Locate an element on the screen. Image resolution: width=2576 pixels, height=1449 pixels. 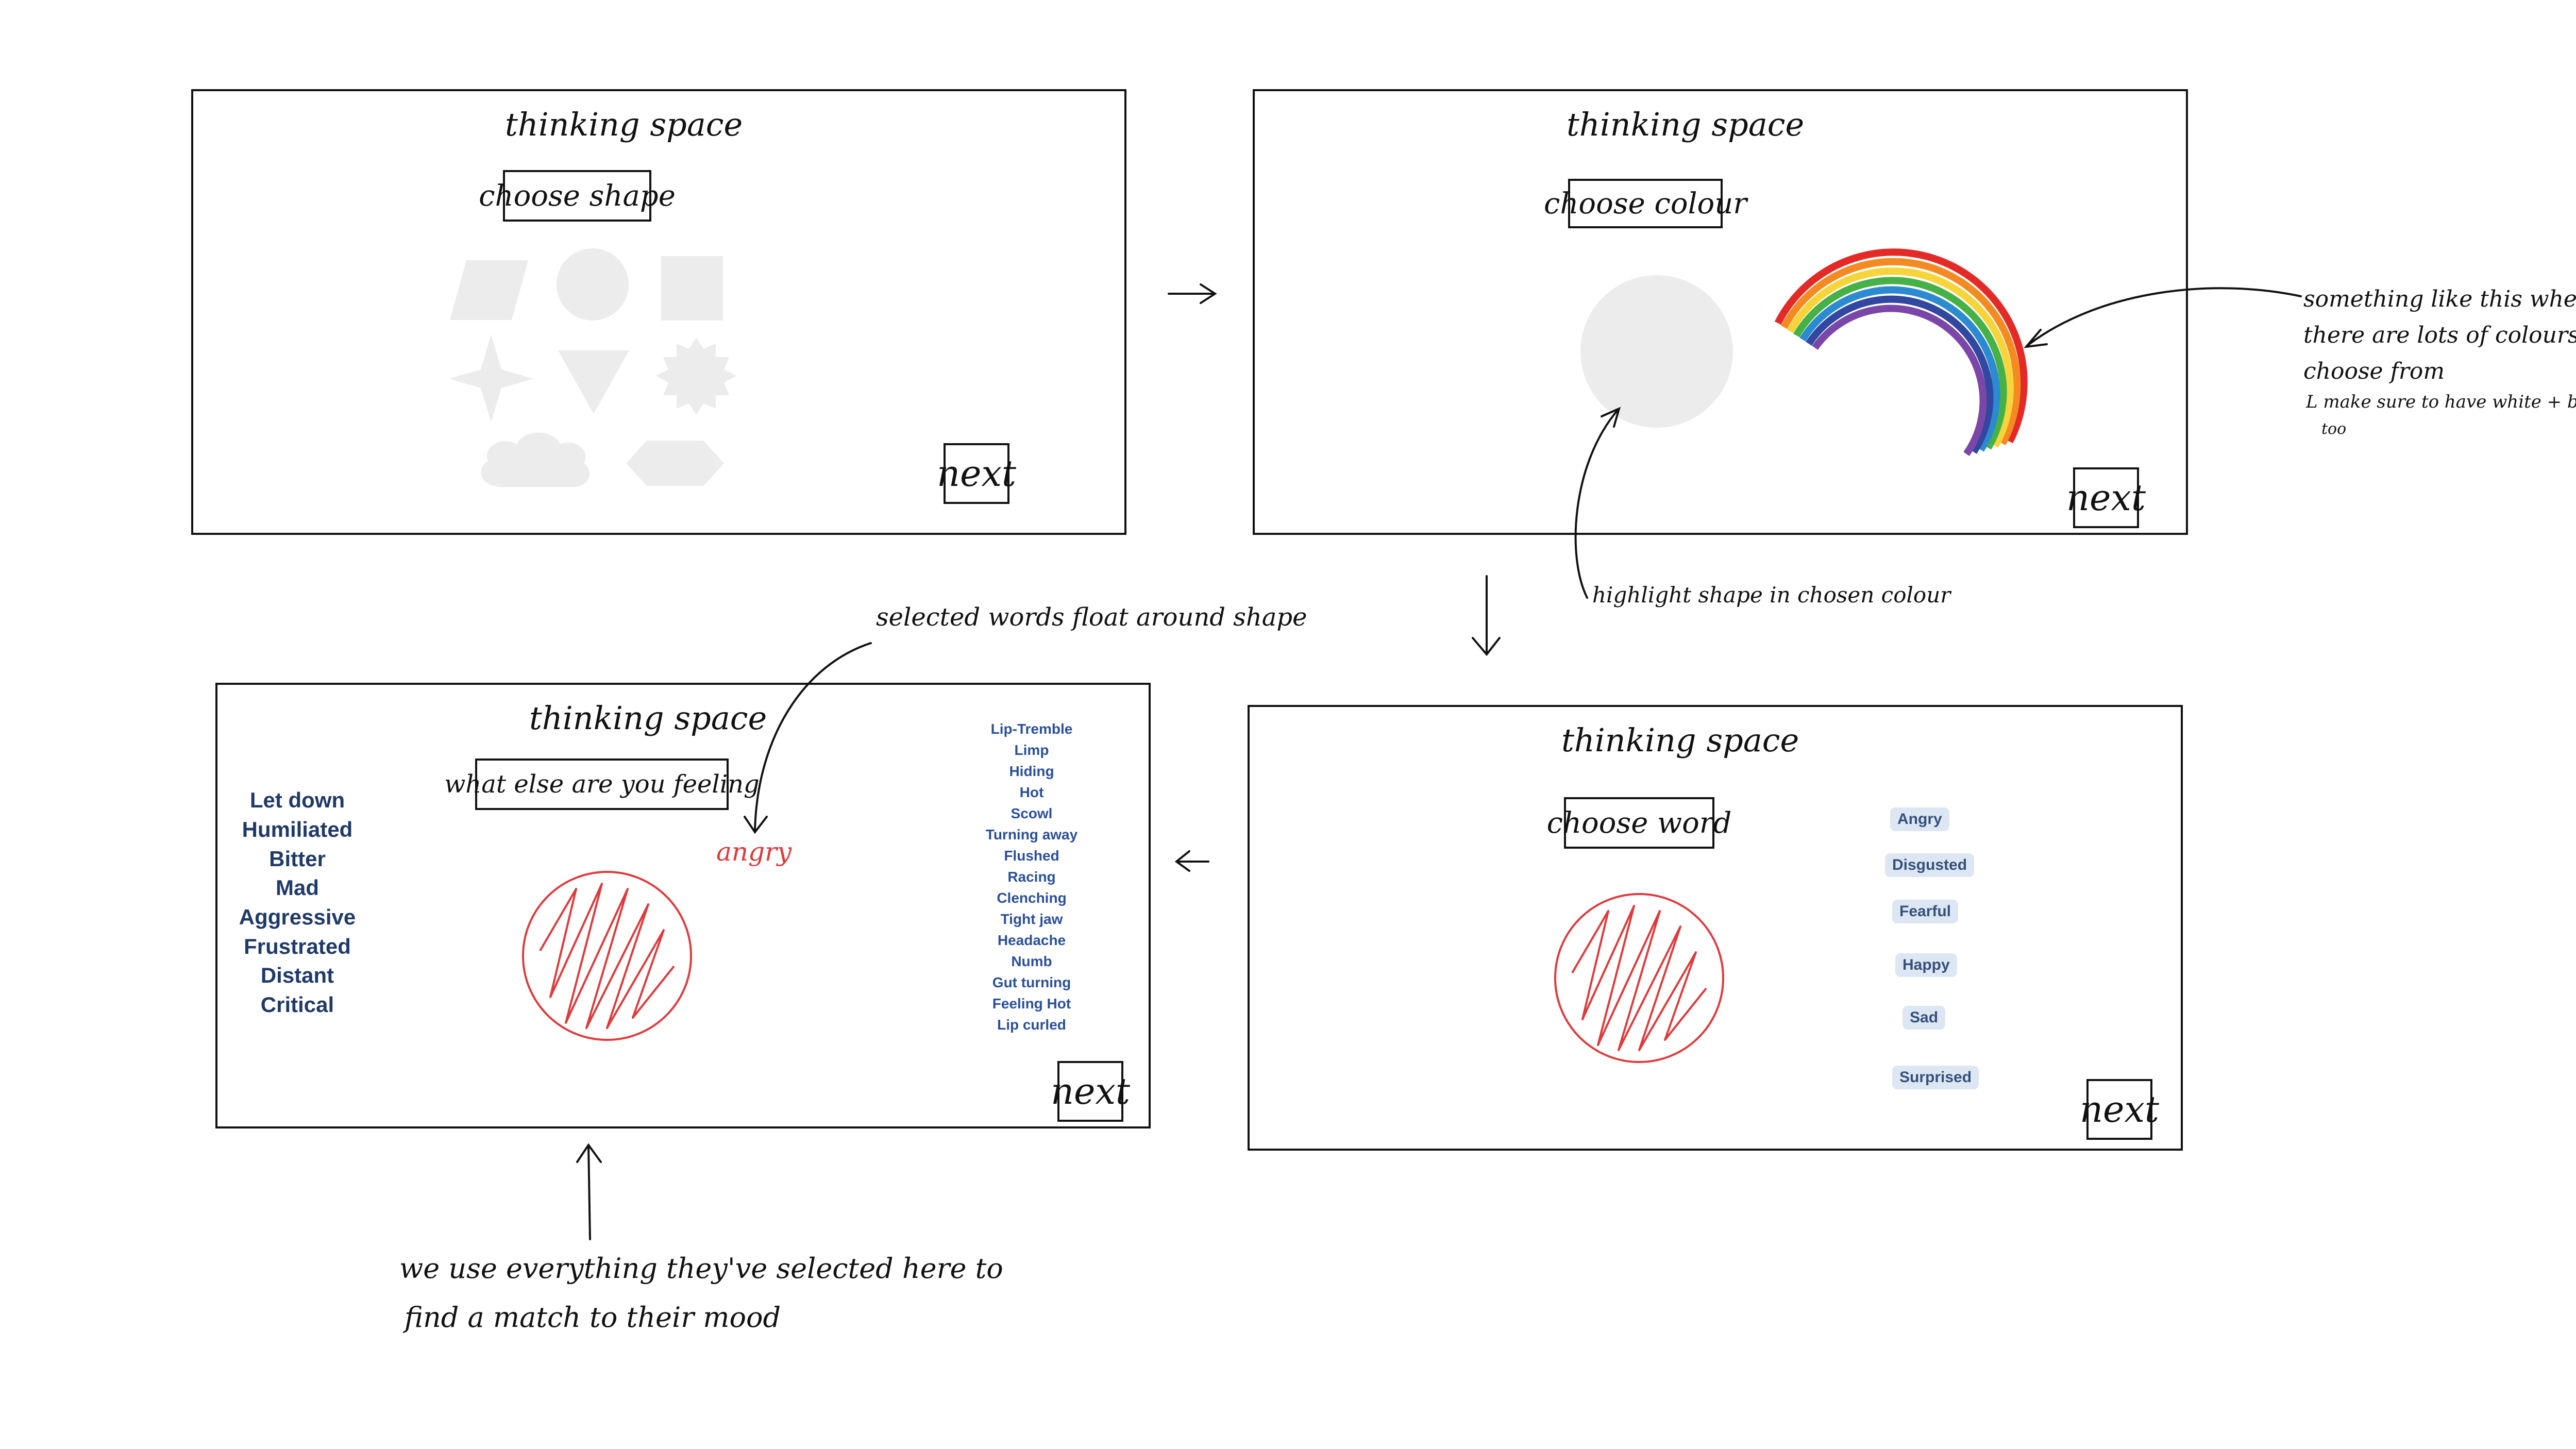
word-chip: Sad is located at coordinates (1924, 1018).